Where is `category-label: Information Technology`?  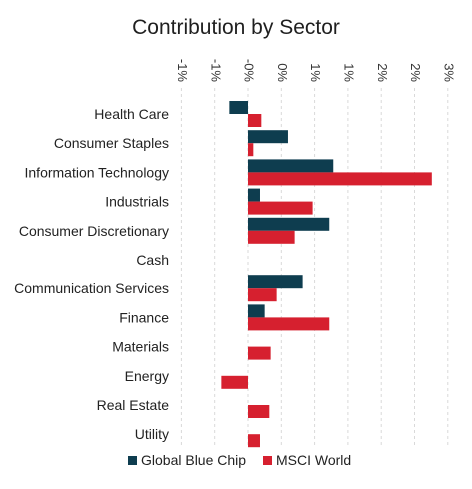 category-label: Information Technology is located at coordinates (97, 172).